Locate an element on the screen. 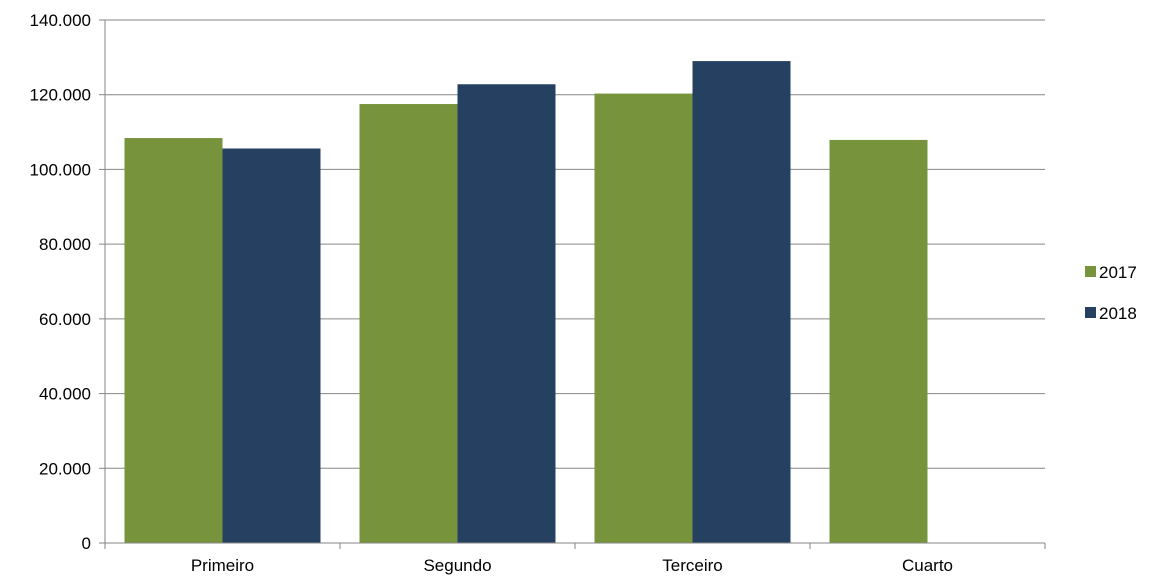  y-tick-label: 40.000 is located at coordinates (65, 394).